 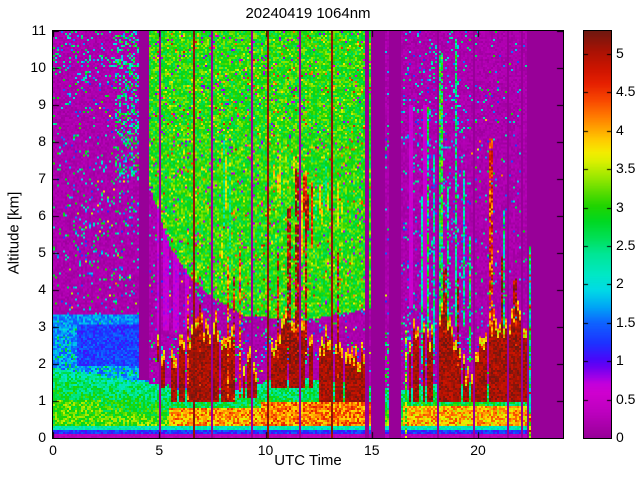 I want to click on y-tick-label: 10, so click(x=38, y=67).